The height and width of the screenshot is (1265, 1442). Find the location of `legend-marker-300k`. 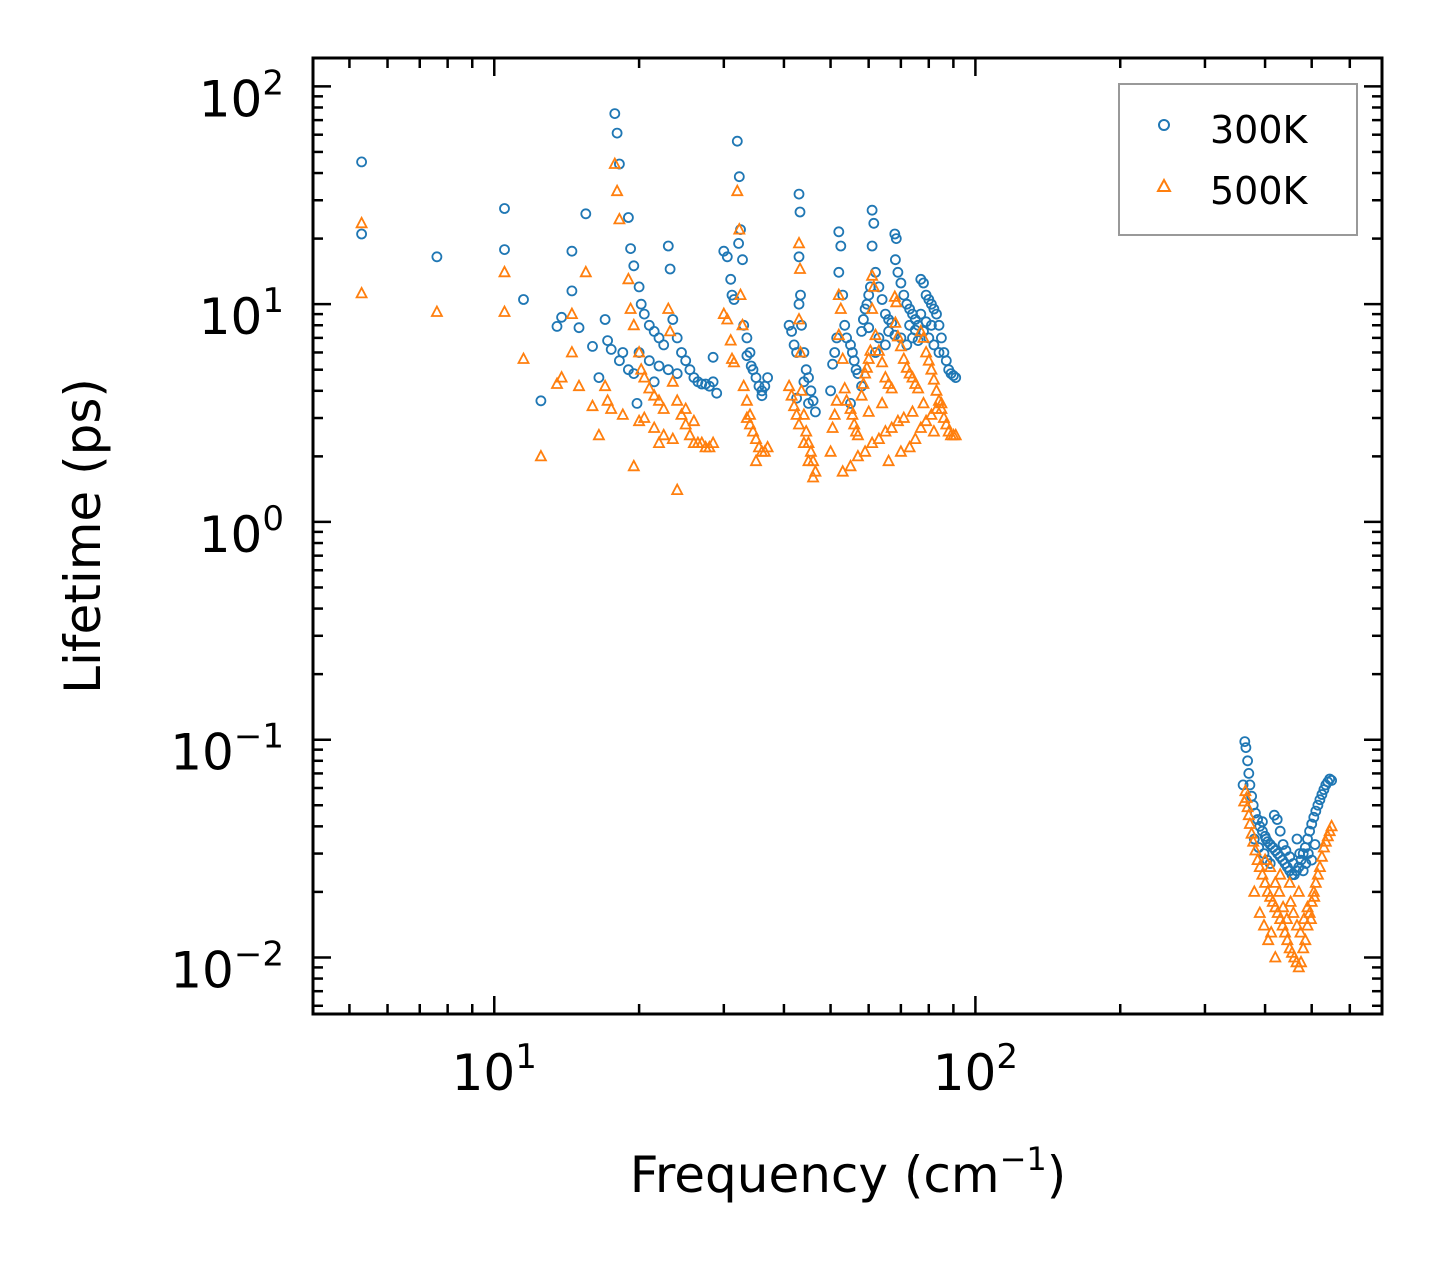

legend-marker-300k is located at coordinates (1164, 125).